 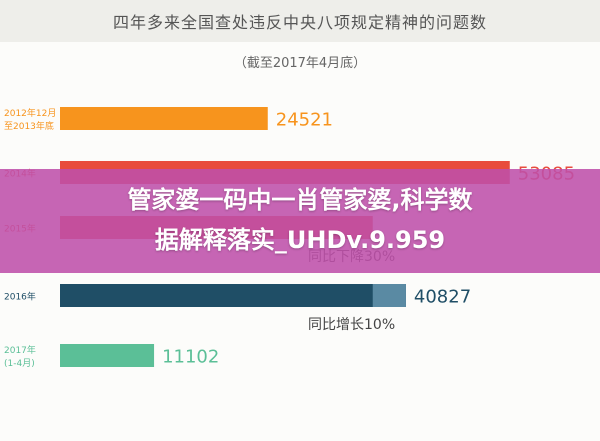 What do you see at coordinates (351, 325) in the screenshot?
I see `annotation-label: 同比增长10%` at bounding box center [351, 325].